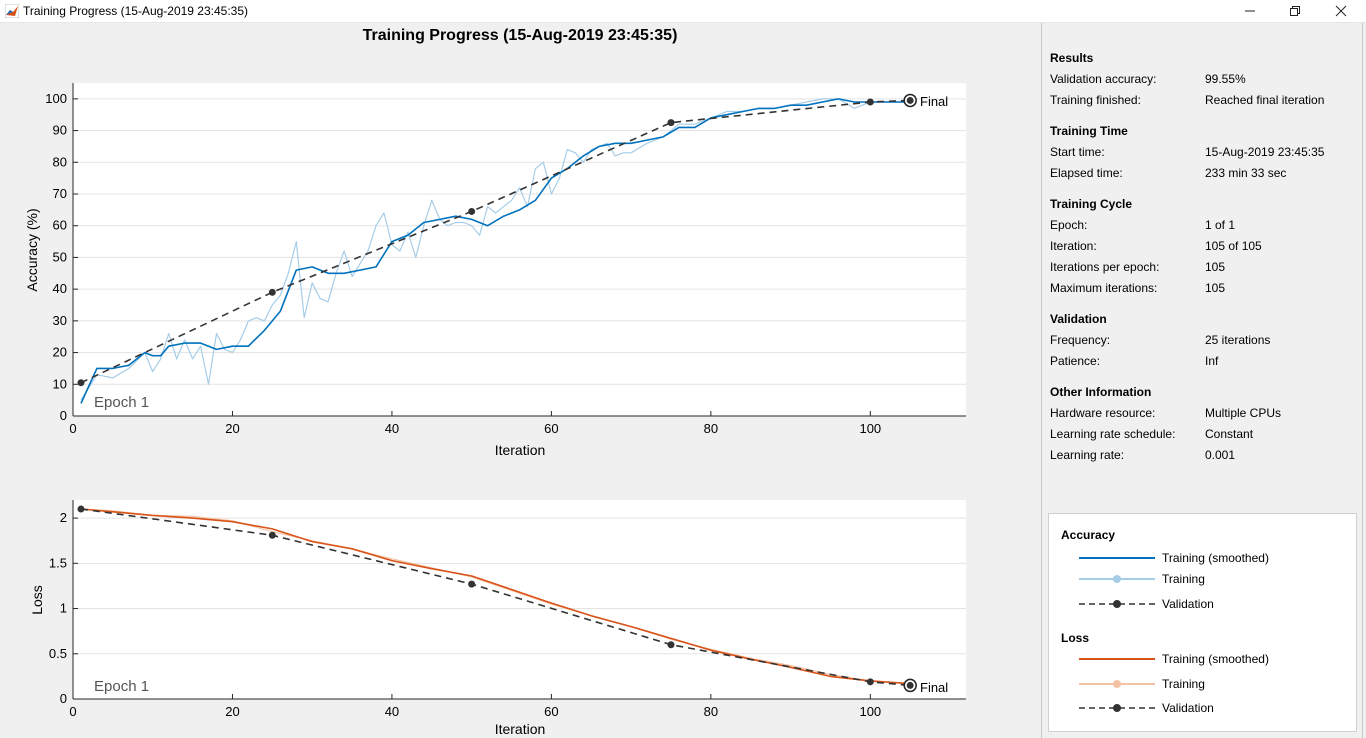 This screenshot has width=1366, height=738. I want to click on acc-final-validation-point, so click(910, 100).